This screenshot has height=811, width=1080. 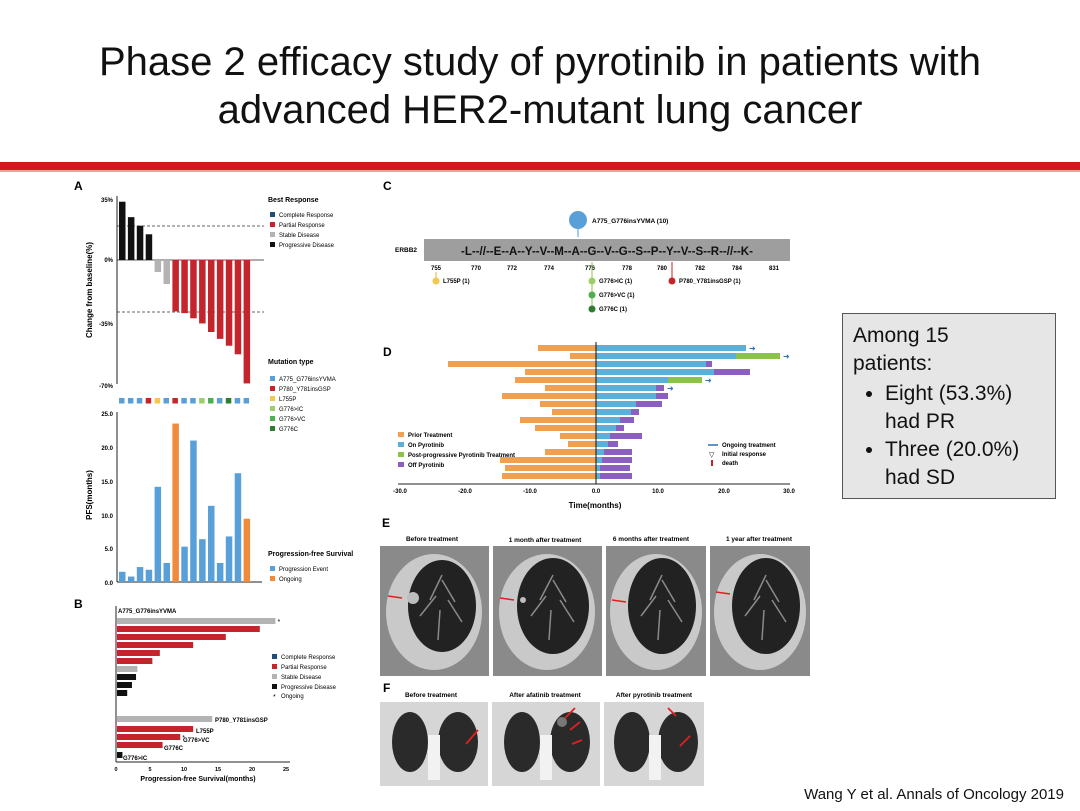 What do you see at coordinates (272, 418) in the screenshot?
I see `mut-swatch-g776vc` at bounding box center [272, 418].